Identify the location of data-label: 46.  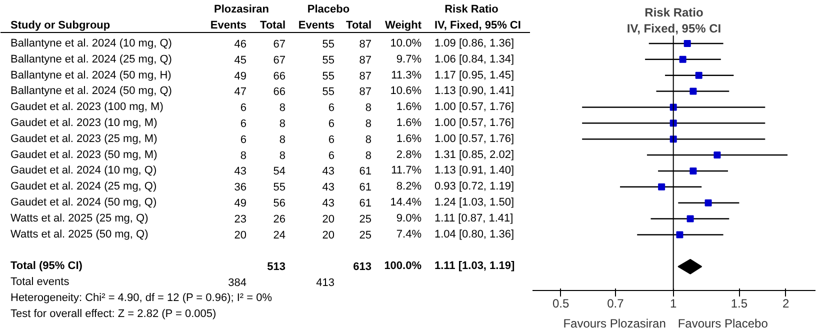
(240, 44).